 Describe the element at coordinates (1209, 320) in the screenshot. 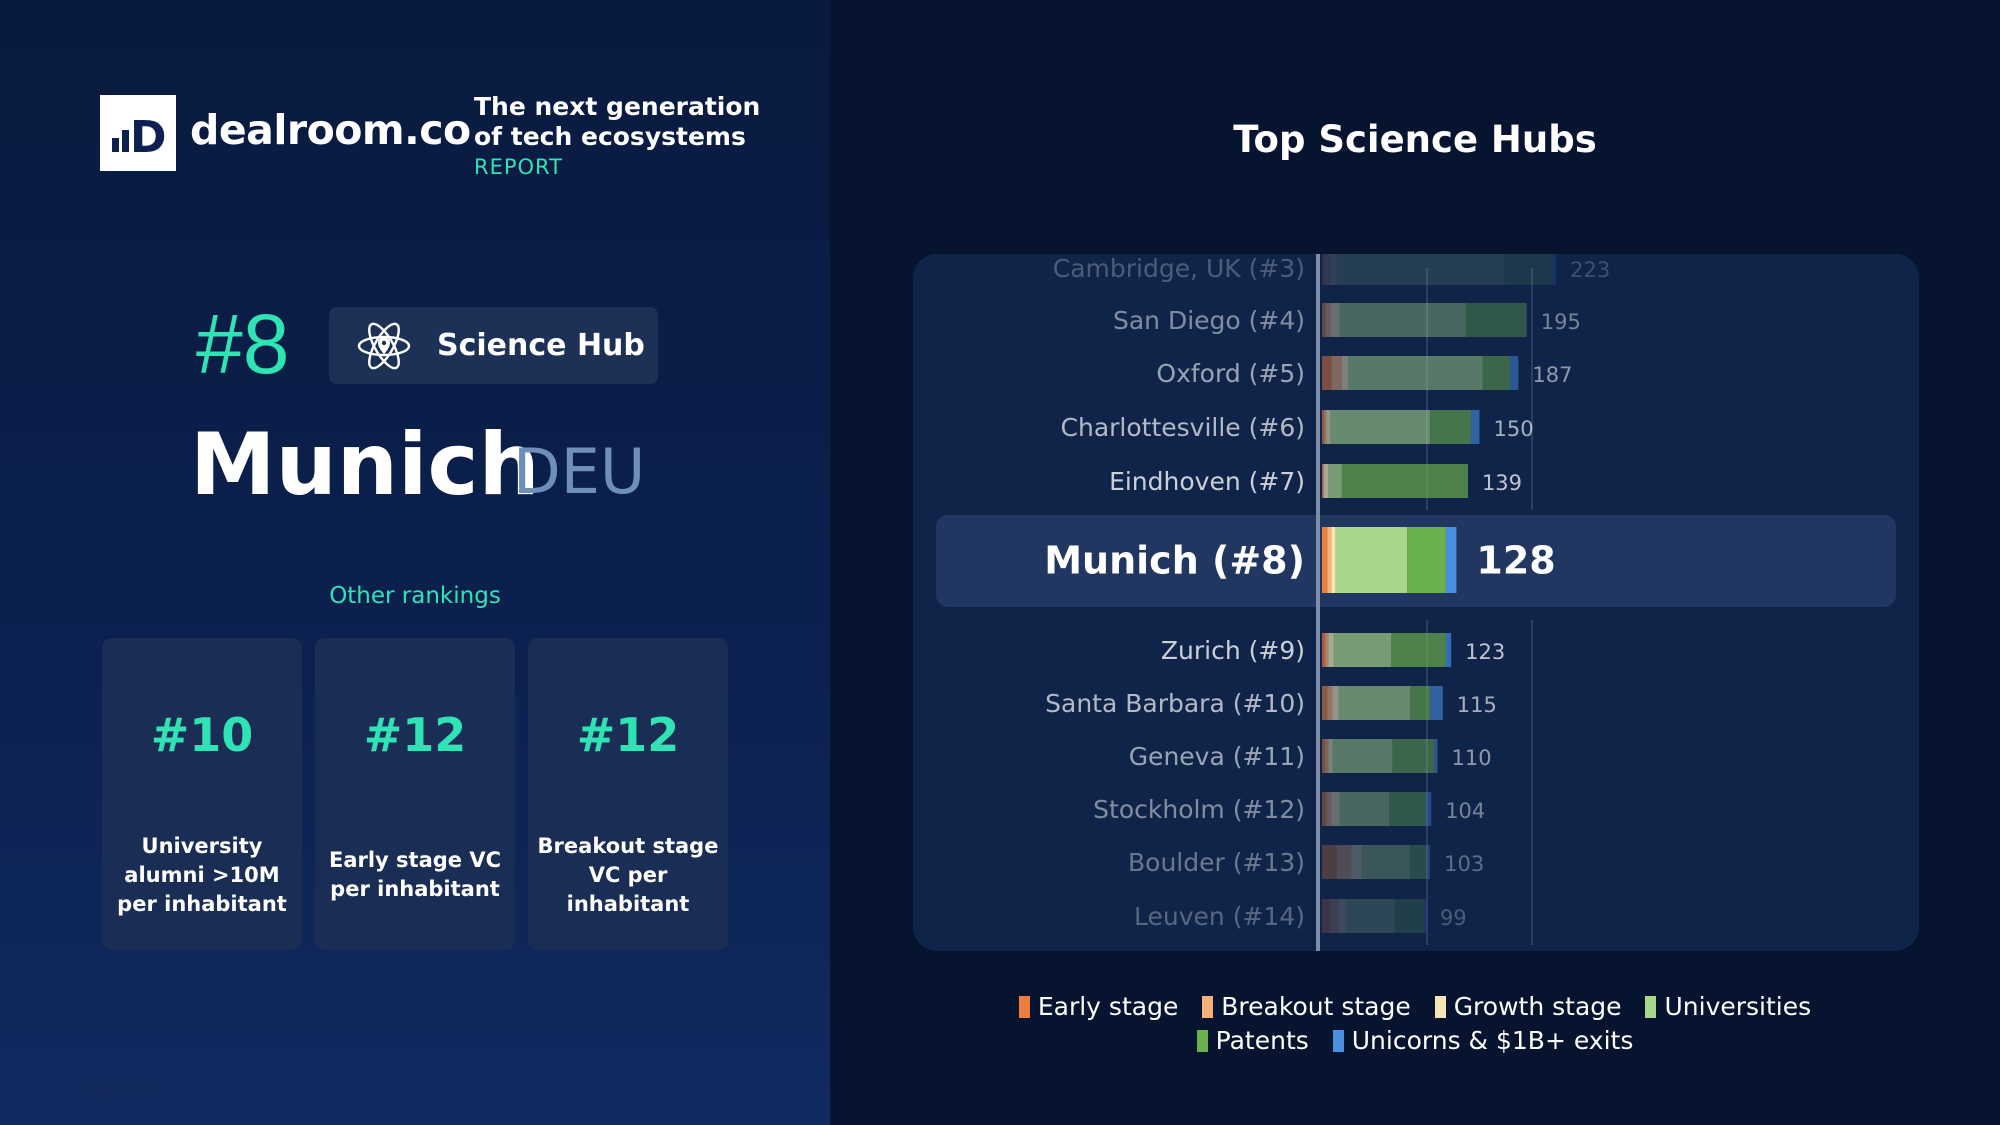

I see `category-label: San Diego (#4)` at that location.